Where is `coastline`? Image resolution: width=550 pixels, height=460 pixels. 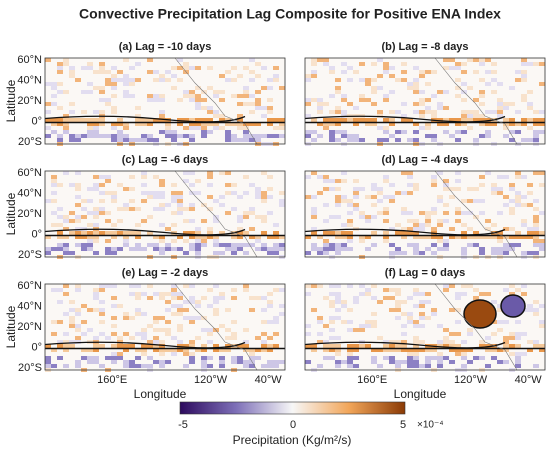 coastline is located at coordinates (216, 101).